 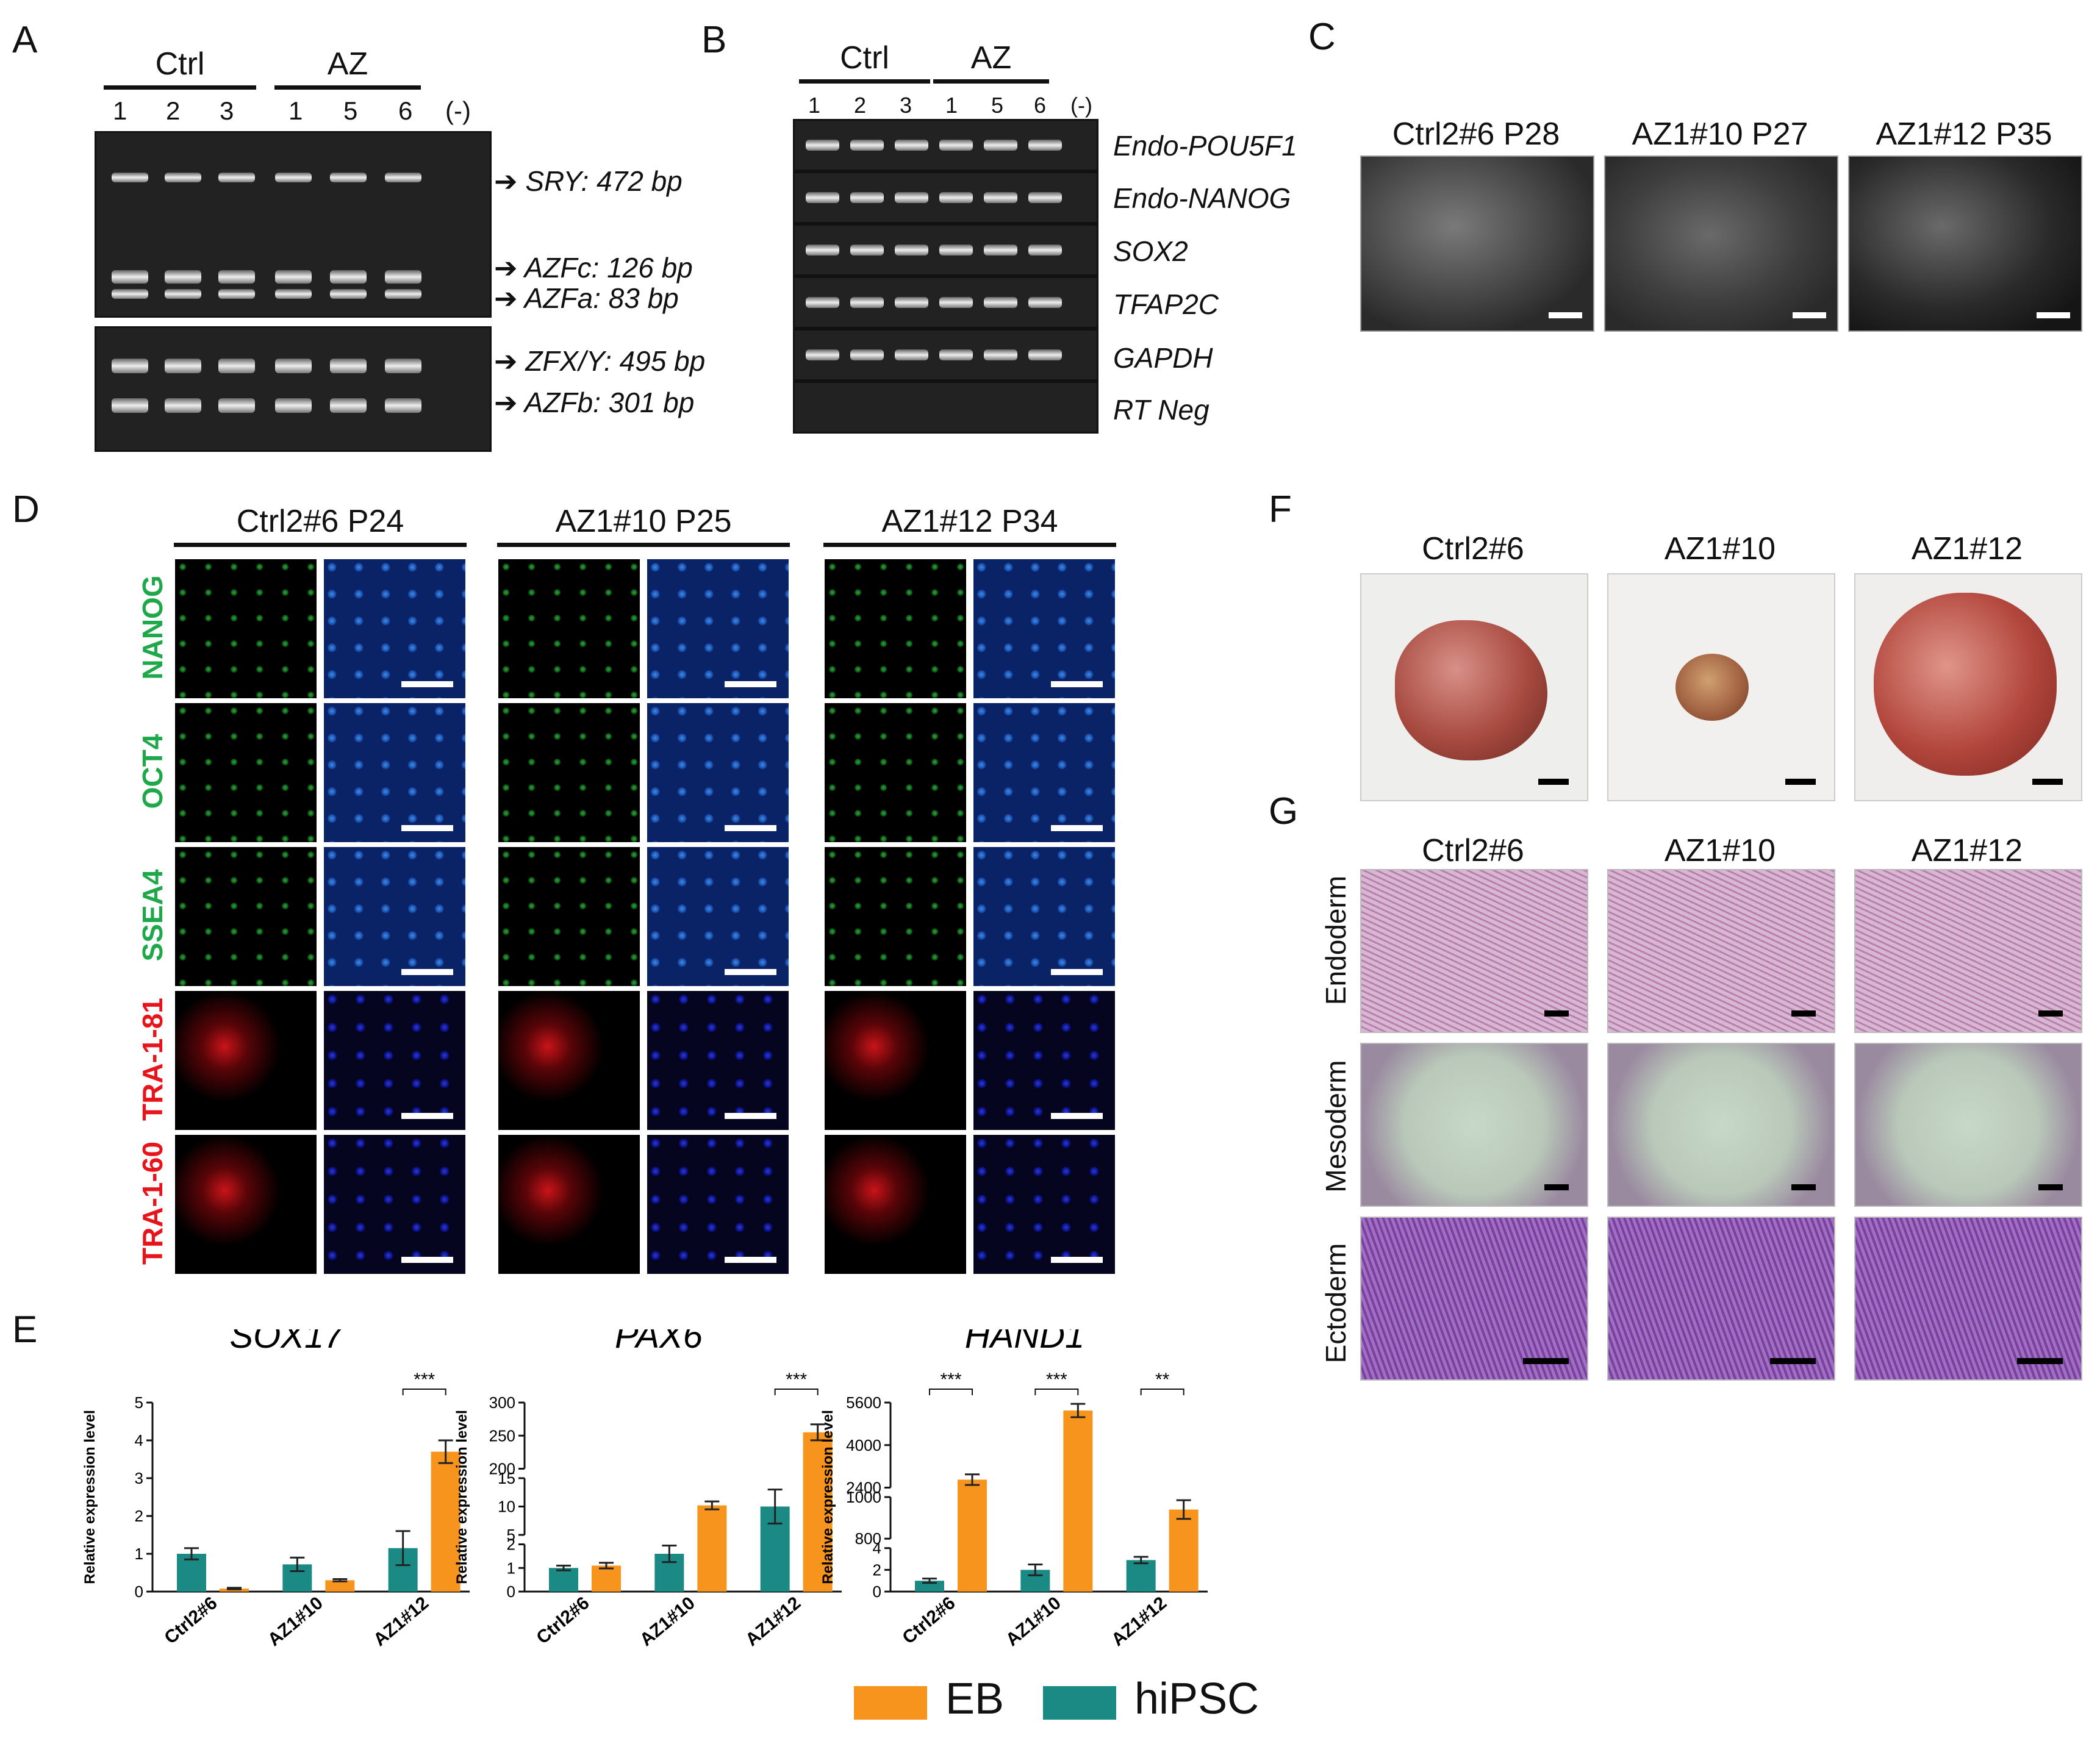 What do you see at coordinates (502, 1402) in the screenshot?
I see `y-tick-label: 300` at bounding box center [502, 1402].